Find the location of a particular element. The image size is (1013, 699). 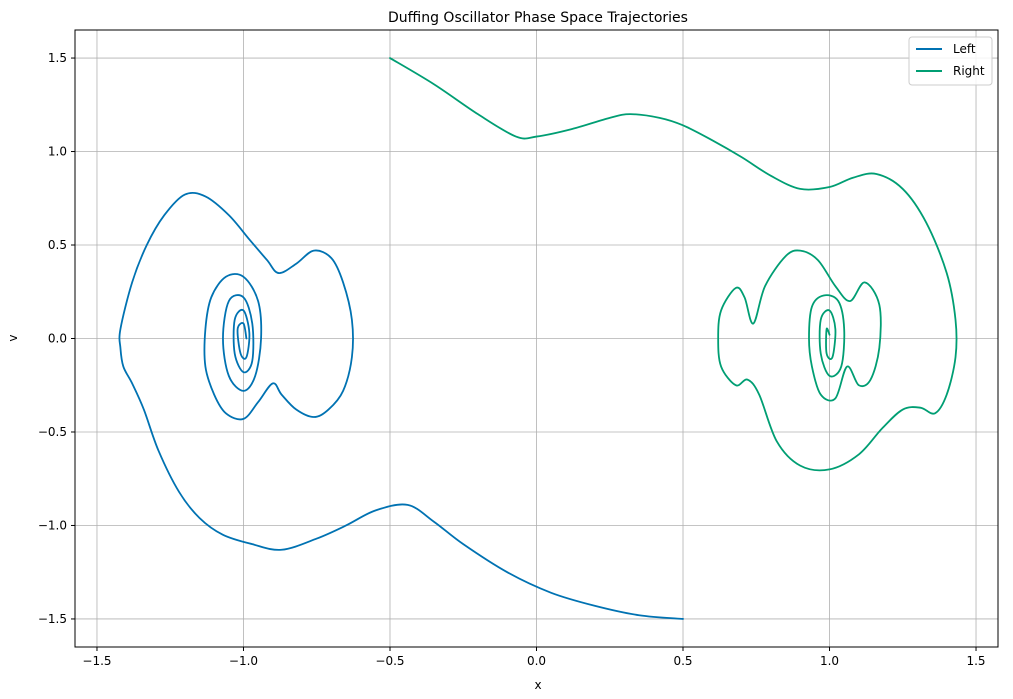

y-tick-label: 0.5 is located at coordinates (57, 245).